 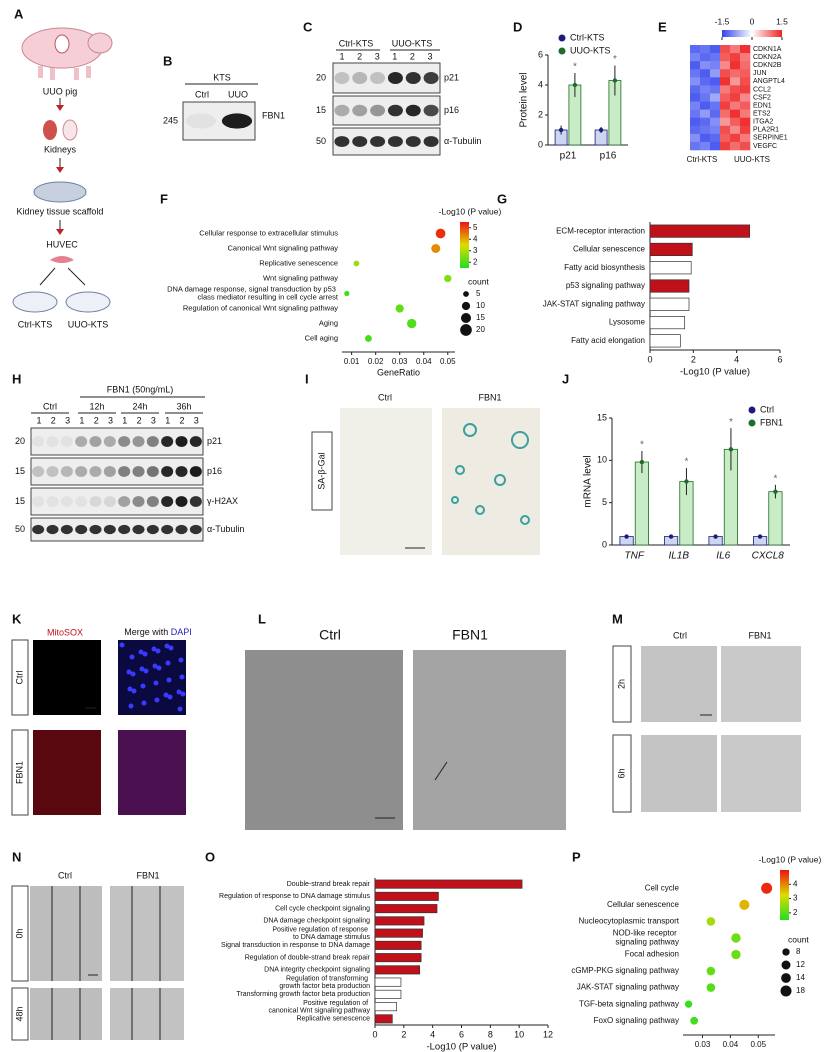 I want to click on size-legend-label: 14, so click(x=800, y=977).